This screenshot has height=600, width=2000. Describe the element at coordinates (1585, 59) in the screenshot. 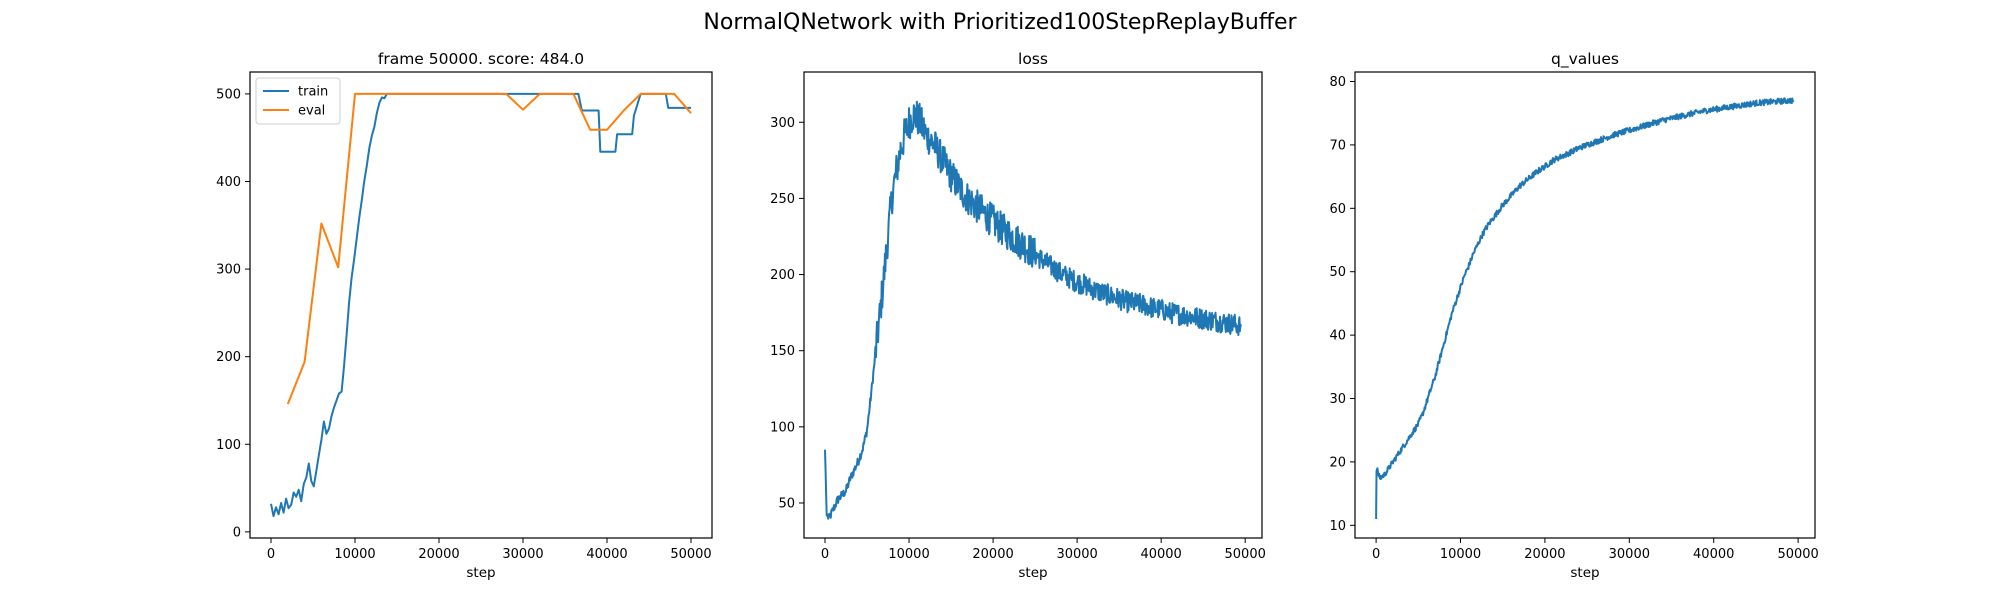

I see `chart-title: q_values` at that location.